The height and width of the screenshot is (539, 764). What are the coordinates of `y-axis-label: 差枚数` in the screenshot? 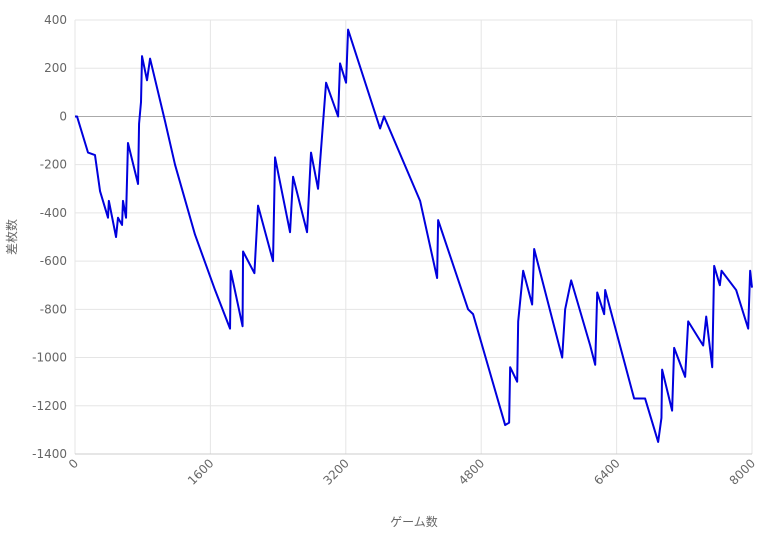 It's located at (11, 237).